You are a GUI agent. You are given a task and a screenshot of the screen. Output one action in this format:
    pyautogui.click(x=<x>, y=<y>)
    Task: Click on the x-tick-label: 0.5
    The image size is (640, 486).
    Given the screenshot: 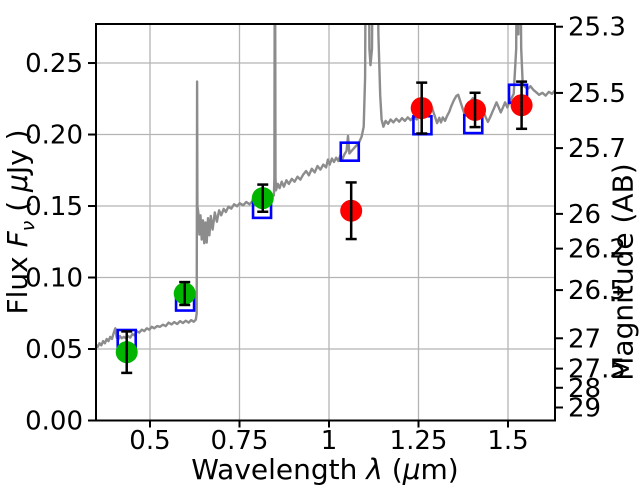 What is the action you would take?
    pyautogui.click(x=149, y=441)
    